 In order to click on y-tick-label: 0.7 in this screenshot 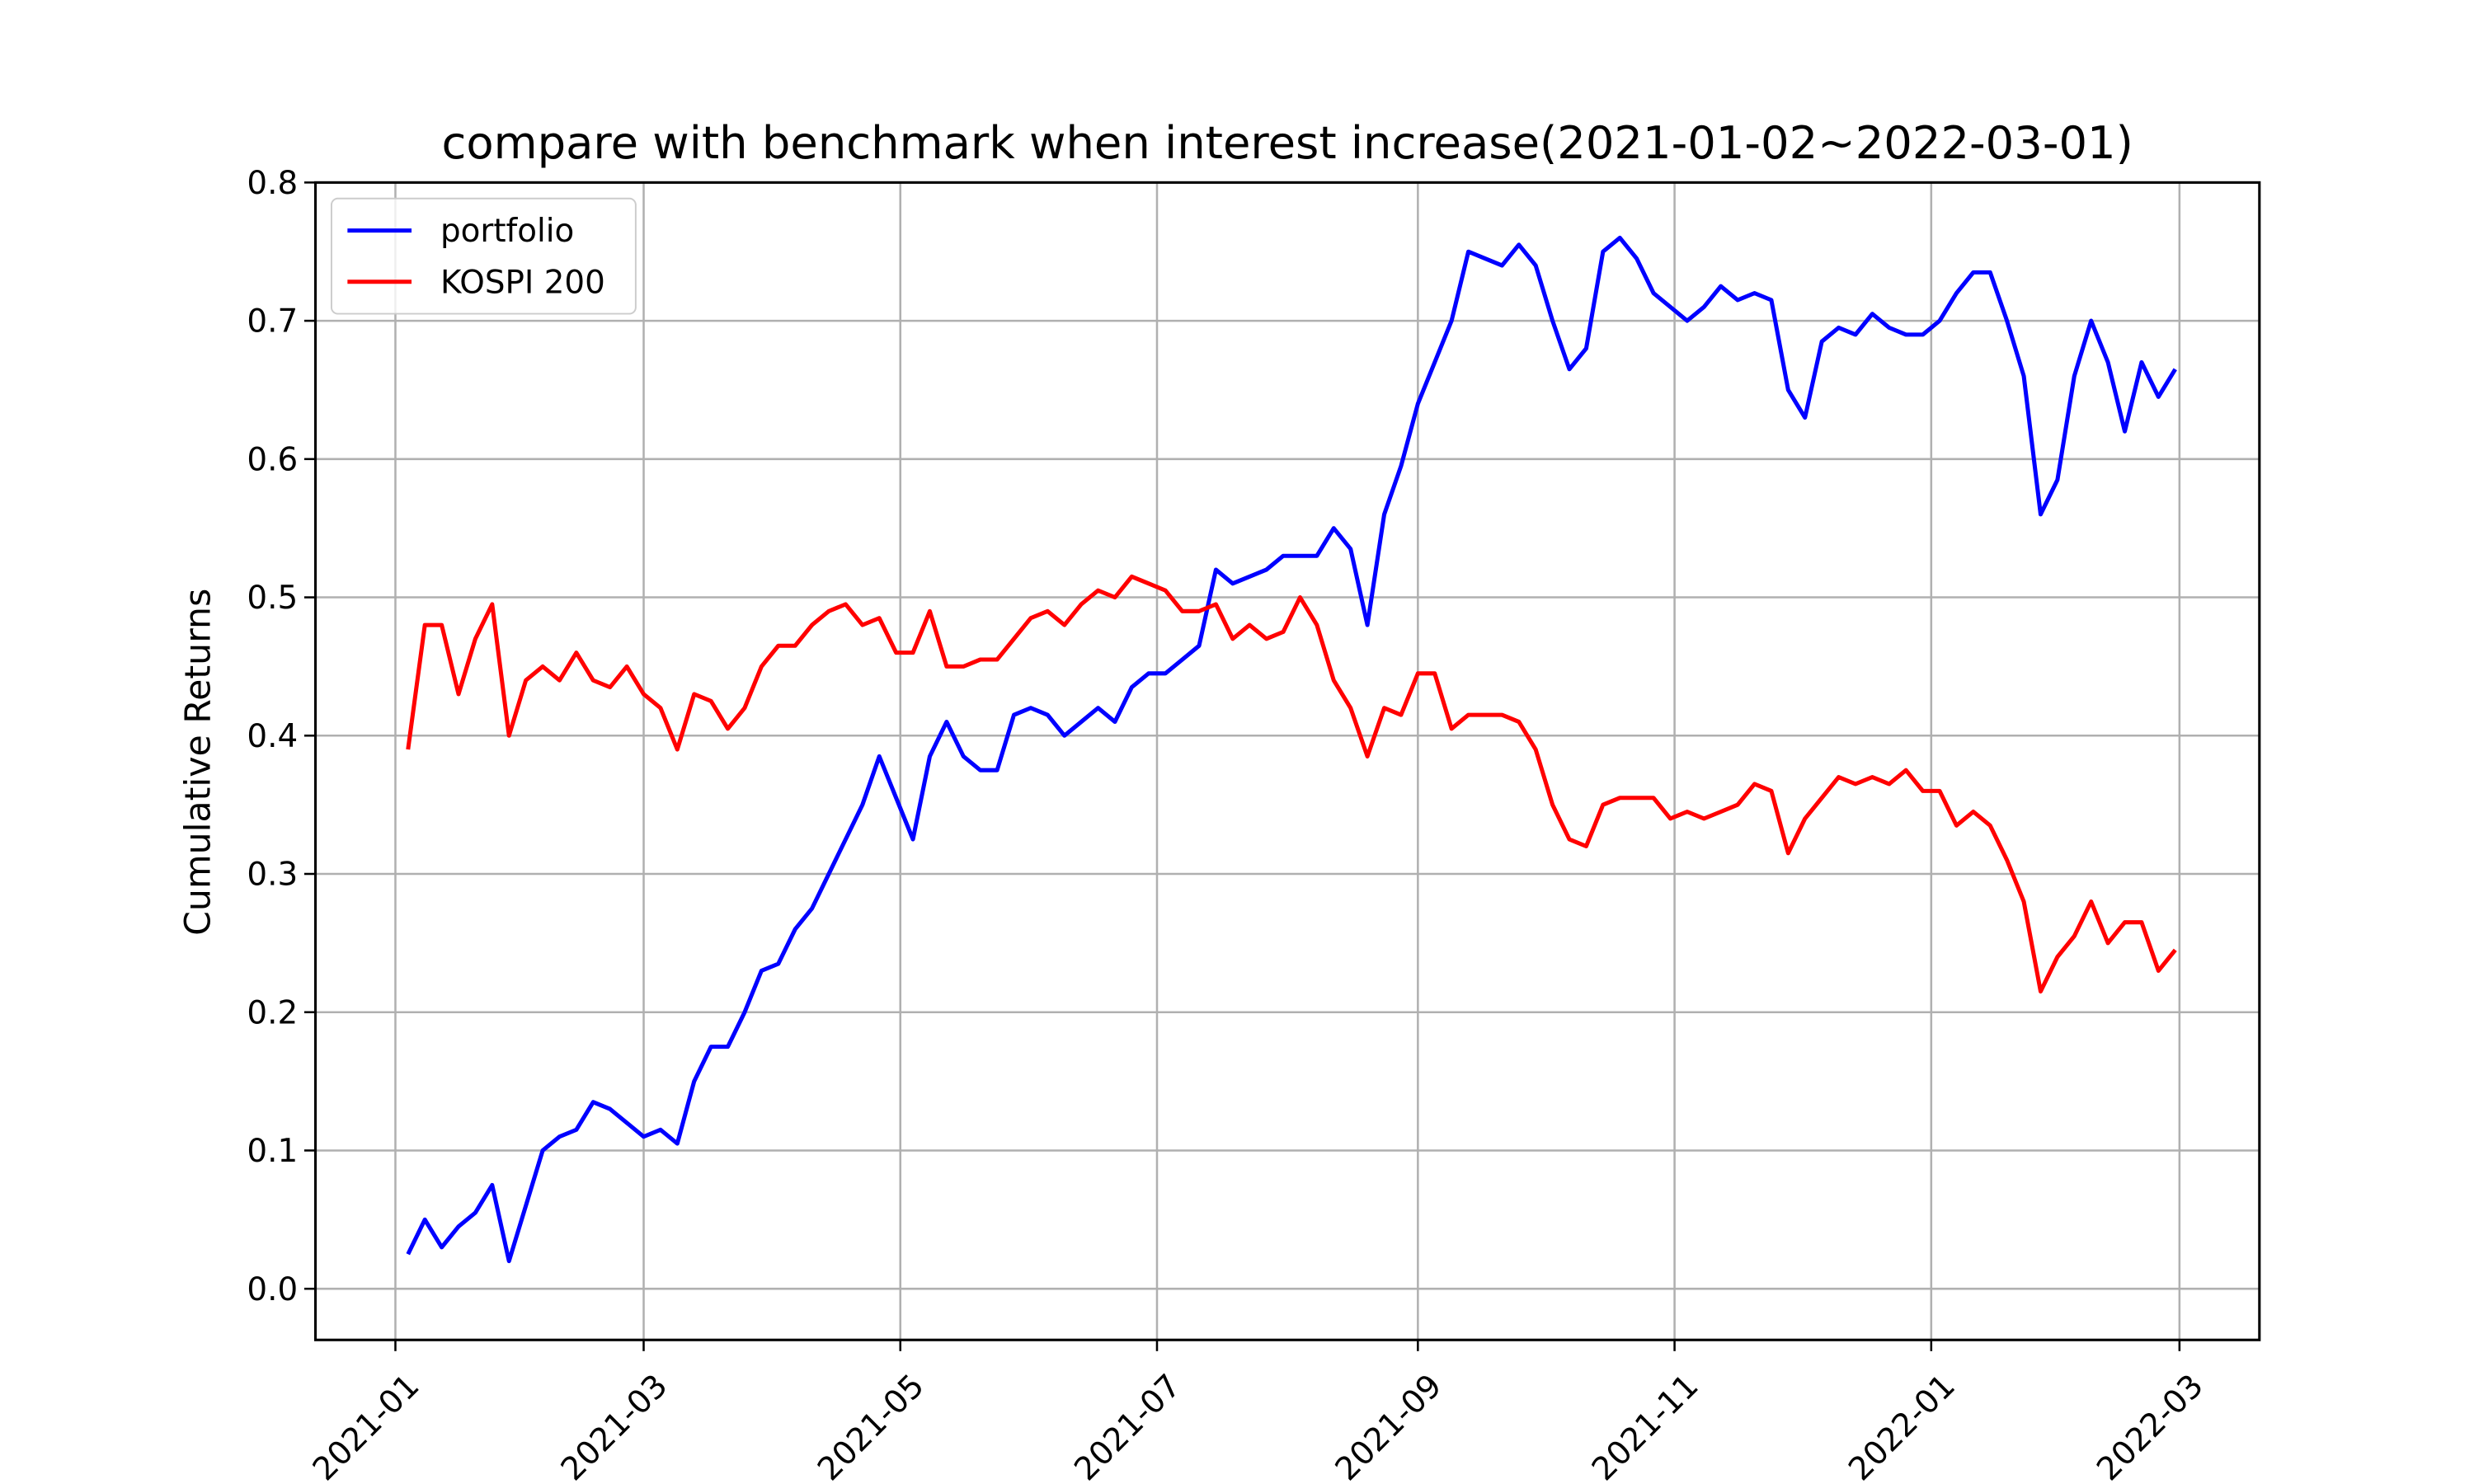, I will do `click(272, 321)`.